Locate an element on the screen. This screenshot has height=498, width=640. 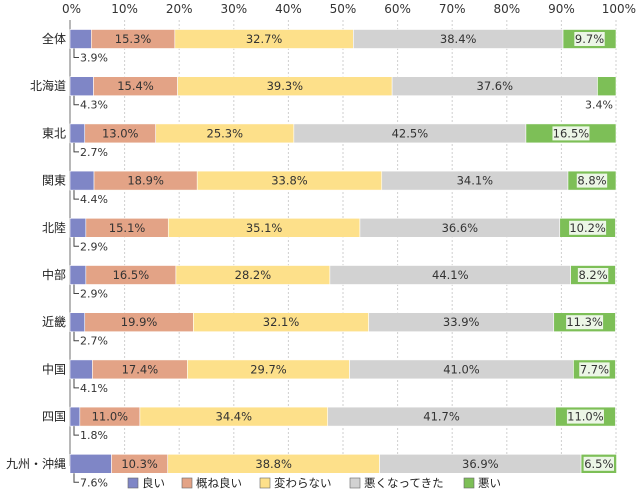
category-label: 四国 is located at coordinates (54, 417).